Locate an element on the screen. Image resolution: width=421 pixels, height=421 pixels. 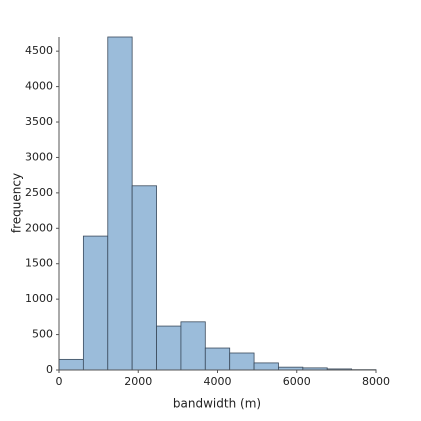
y-tick-label: 1500 is located at coordinates (39, 263).